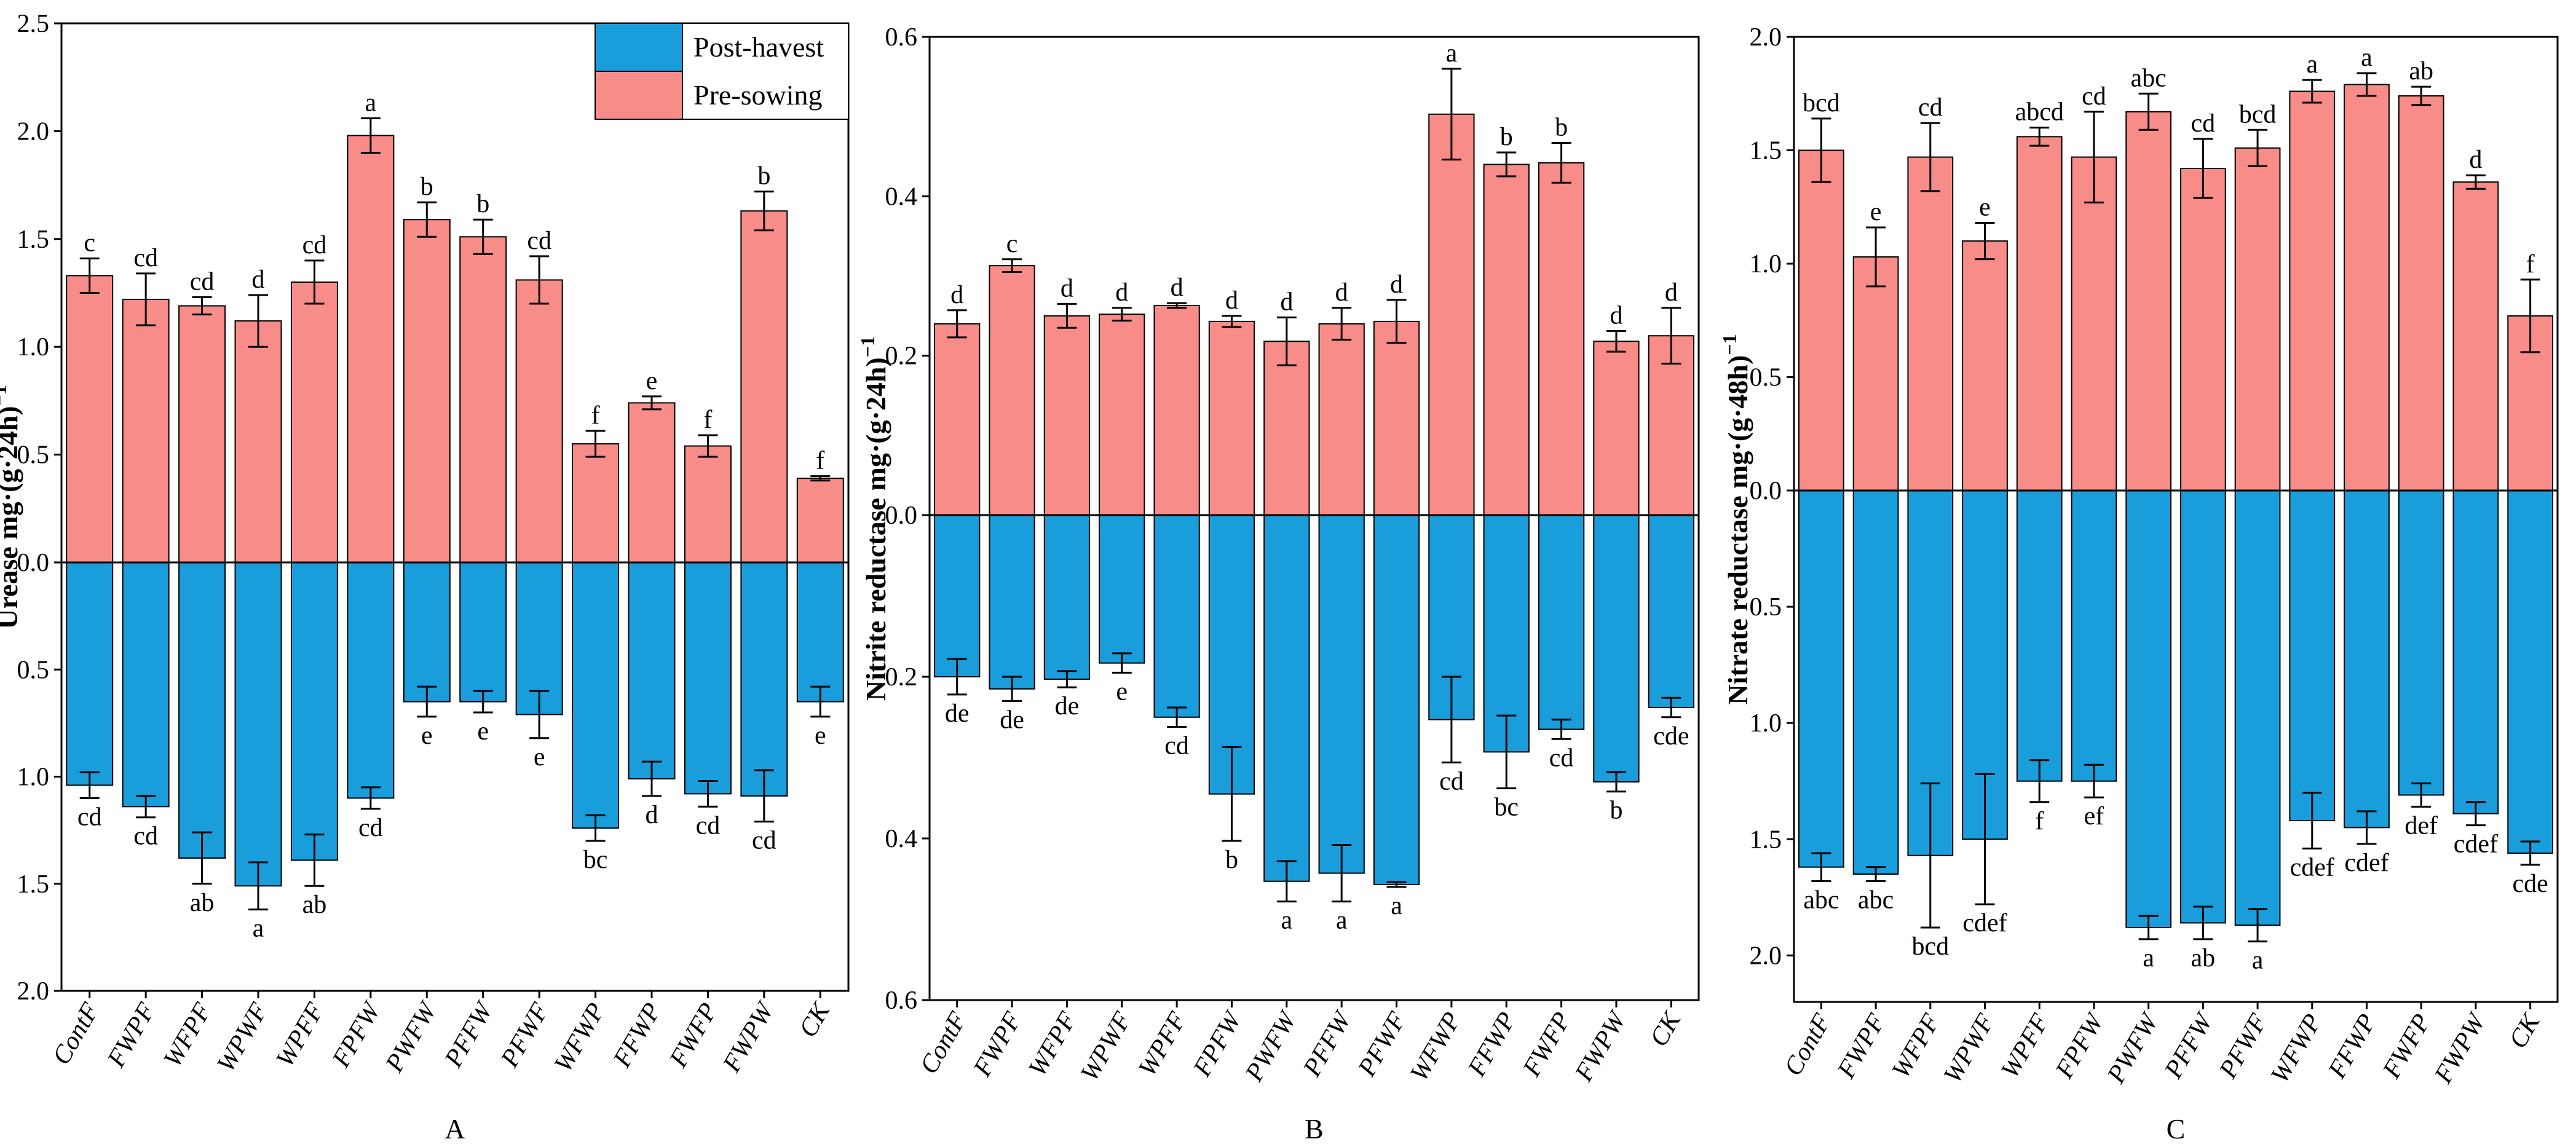 The height and width of the screenshot is (1147, 2576). I want to click on bar-pre-PFWF, so click(1396, 418).